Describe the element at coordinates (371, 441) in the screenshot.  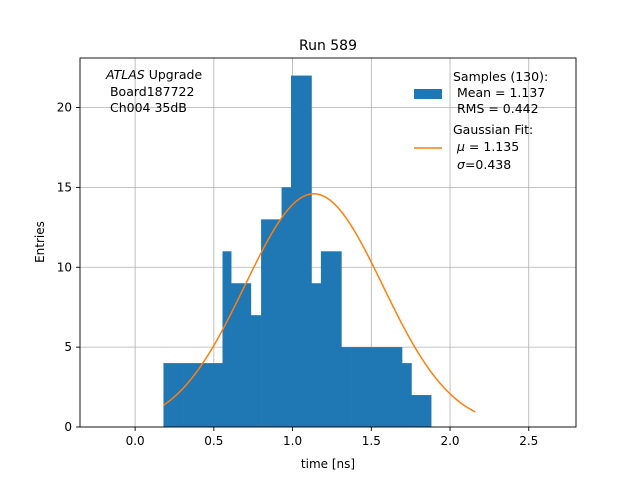
I see `x-tick-label-3: 1.5` at that location.